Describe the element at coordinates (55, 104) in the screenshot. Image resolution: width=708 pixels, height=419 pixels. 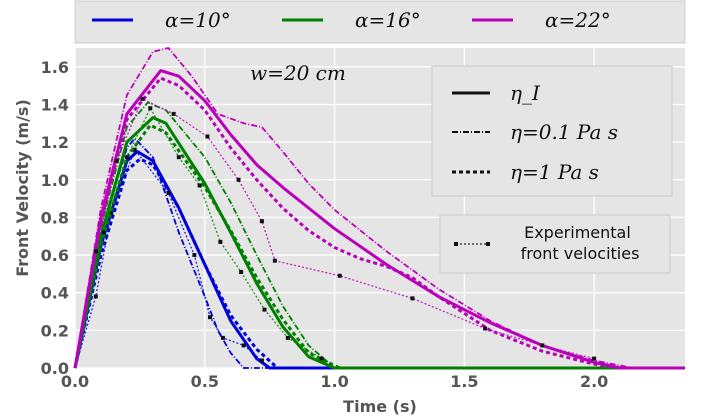
I see `y-tick-label: 1.4` at that location.